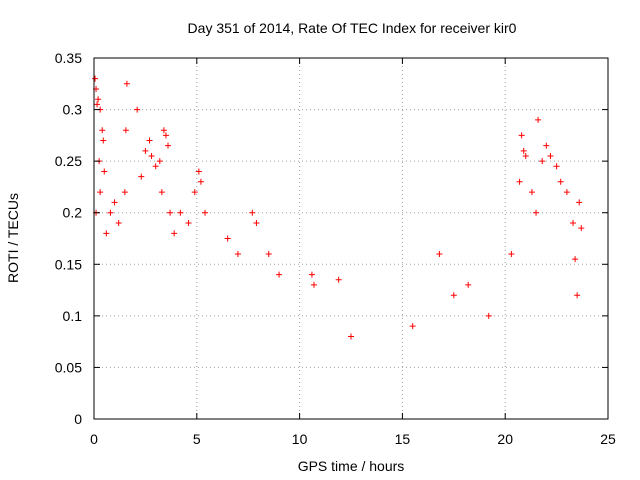  Describe the element at coordinates (68, 238) in the screenshot. I see `y-tick-labels: 0 0.05 0.1 0.15 0.2 0.25 0.3 0.35` at that location.